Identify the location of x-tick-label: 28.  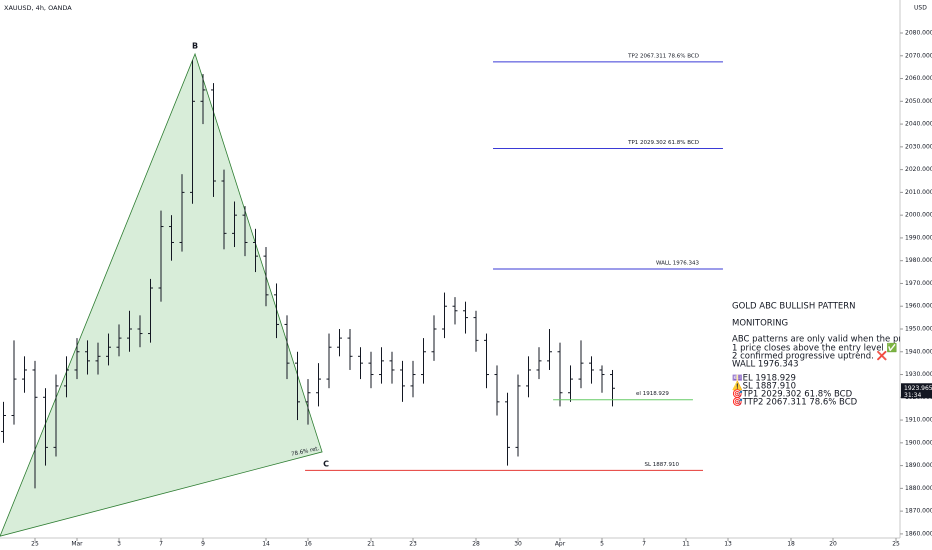
(476, 544).